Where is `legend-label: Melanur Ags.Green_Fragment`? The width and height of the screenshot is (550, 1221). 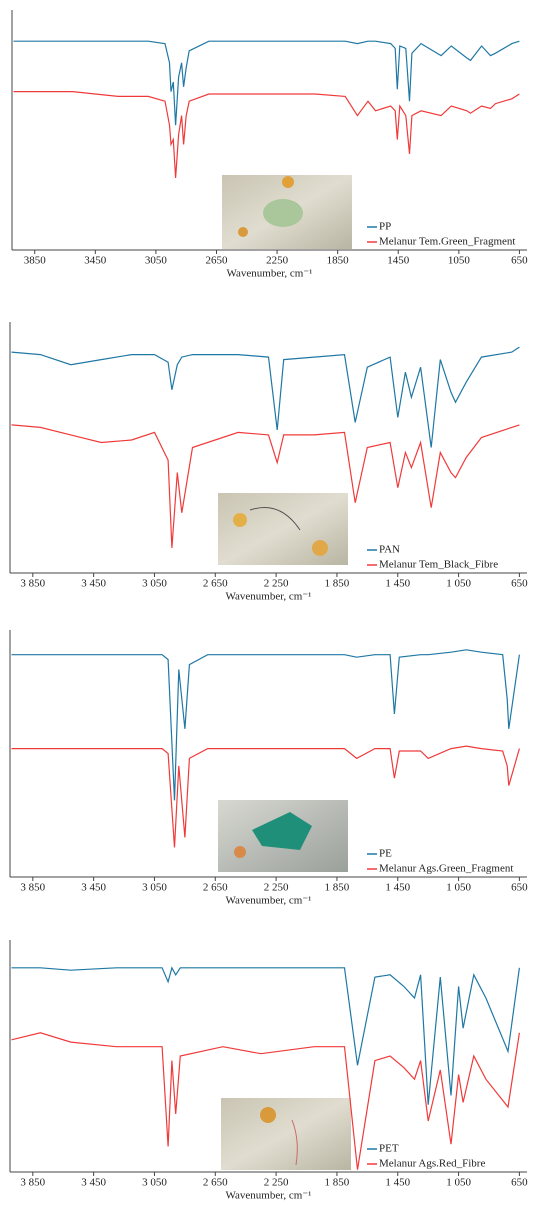 legend-label: Melanur Ags.Green_Fragment is located at coordinates (446, 869).